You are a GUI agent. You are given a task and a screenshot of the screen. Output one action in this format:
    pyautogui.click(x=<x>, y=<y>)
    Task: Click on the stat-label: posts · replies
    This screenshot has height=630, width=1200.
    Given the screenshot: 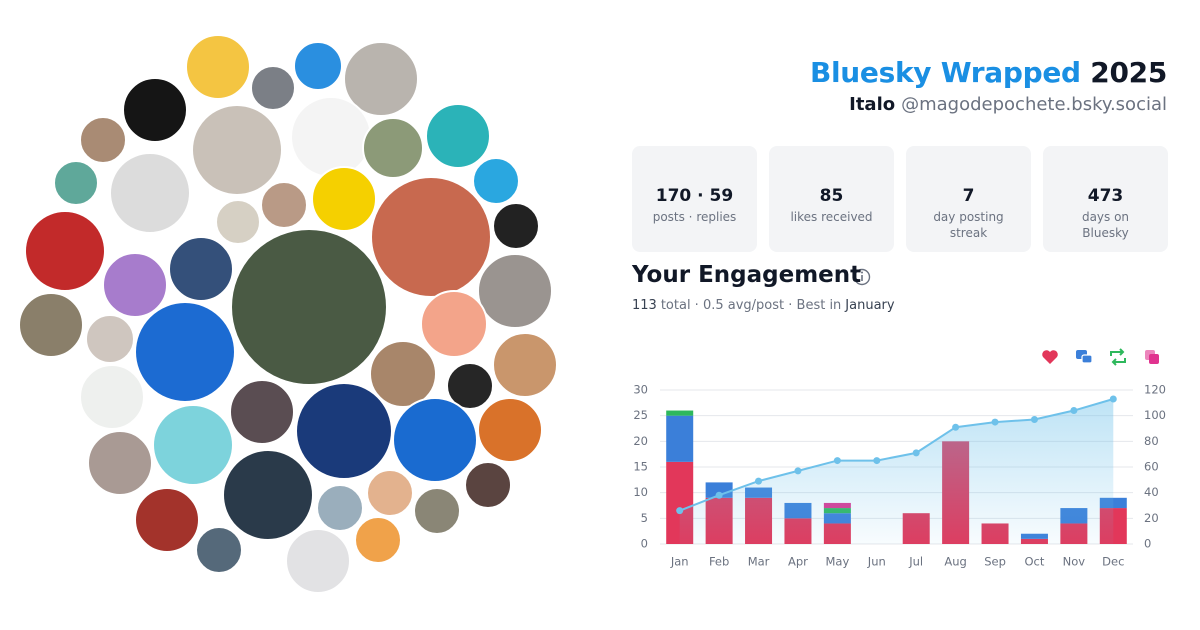 What is the action you would take?
    pyautogui.click(x=694, y=217)
    